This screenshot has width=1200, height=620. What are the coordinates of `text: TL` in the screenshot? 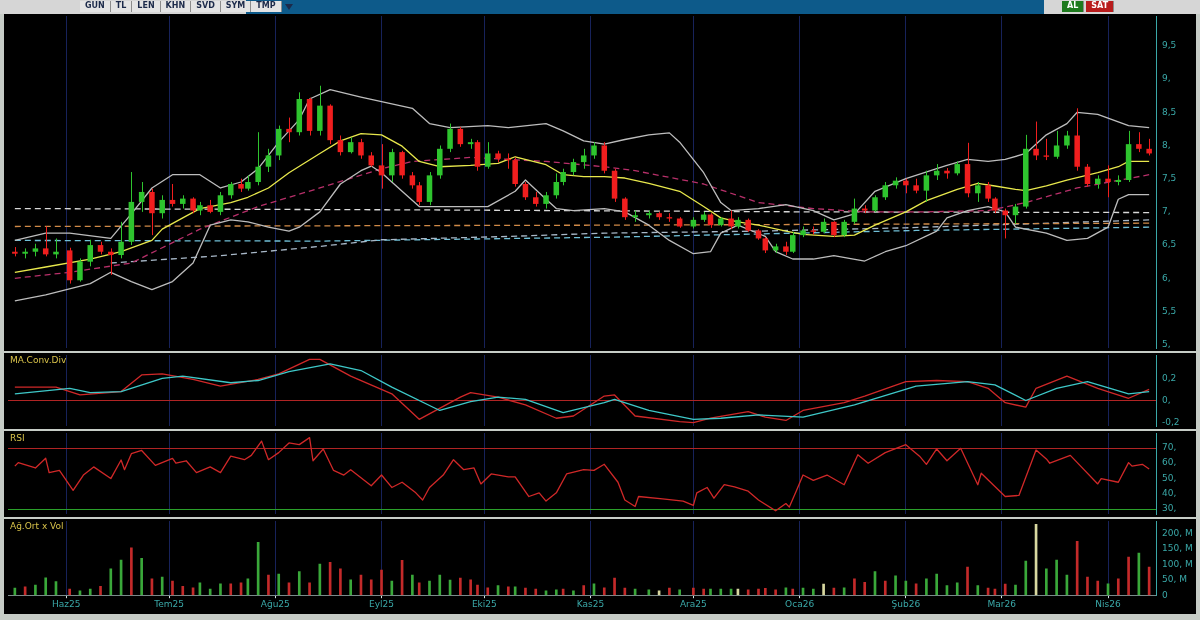 It's located at (121, 6).